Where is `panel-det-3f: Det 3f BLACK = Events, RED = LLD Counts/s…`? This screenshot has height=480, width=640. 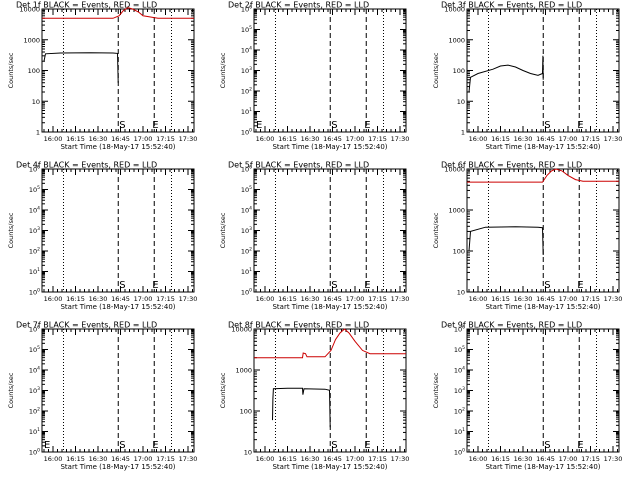 panel-det-3f: Det 3f BLACK = Events, RED = LLD Counts/s… is located at coordinates (527, 76).